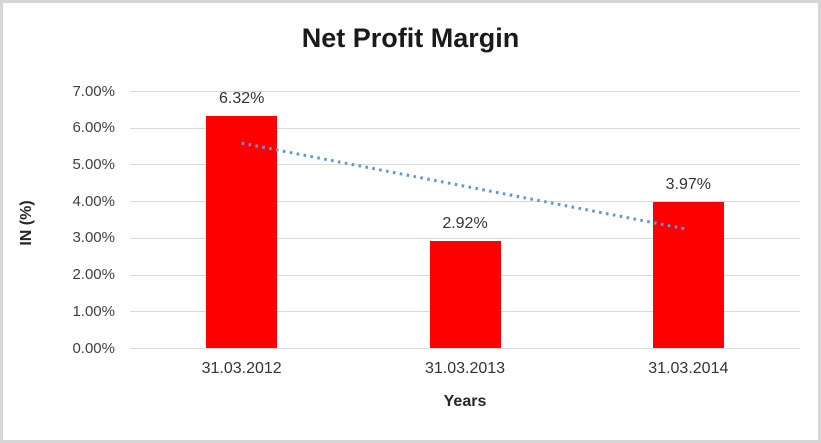 This screenshot has height=443, width=821. Describe the element at coordinates (688, 368) in the screenshot. I see `category-label: 31.03.2014` at that location.